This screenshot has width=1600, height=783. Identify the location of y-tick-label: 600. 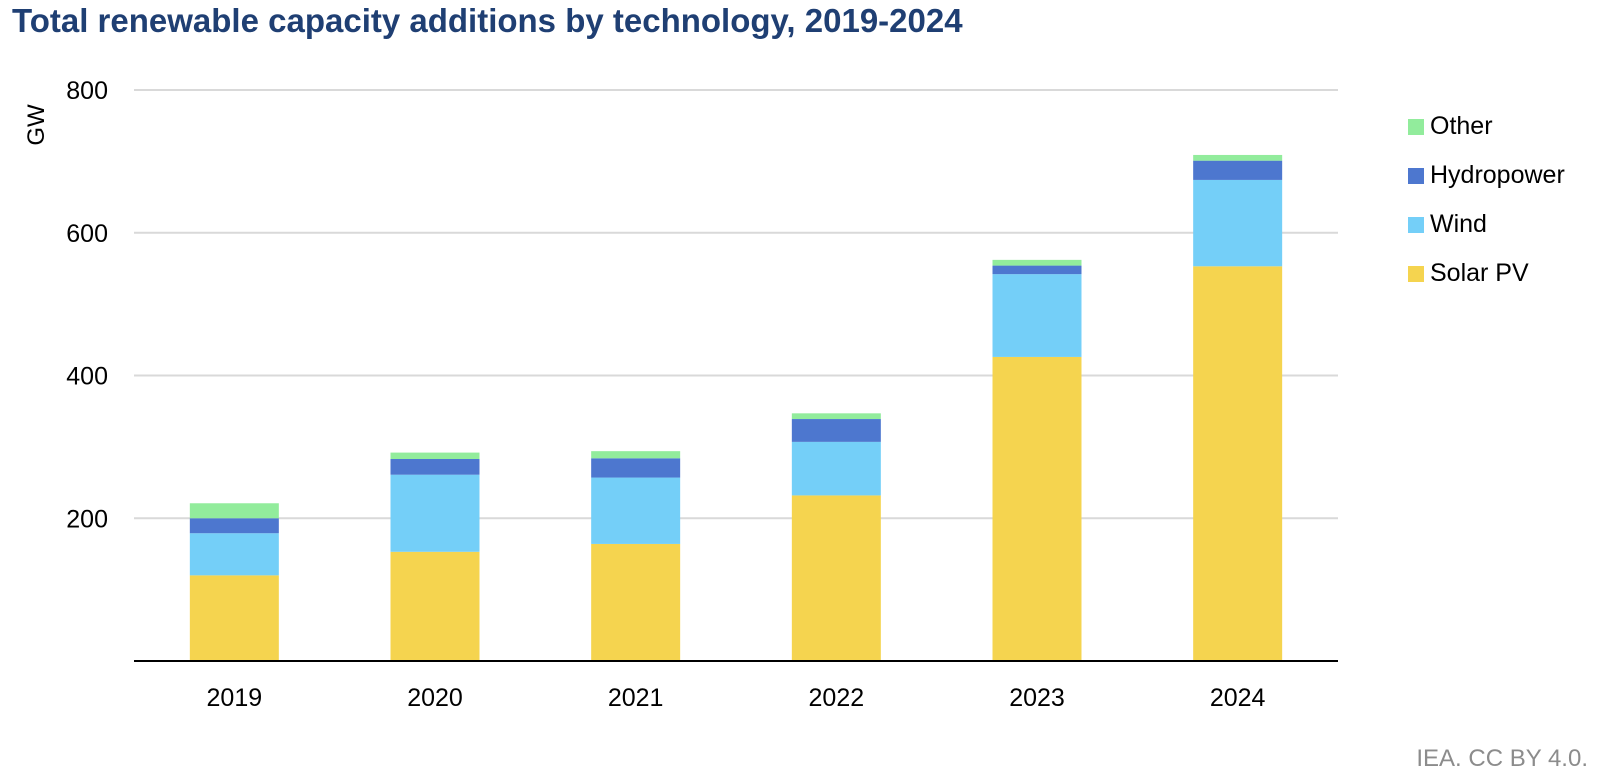
(87, 234).